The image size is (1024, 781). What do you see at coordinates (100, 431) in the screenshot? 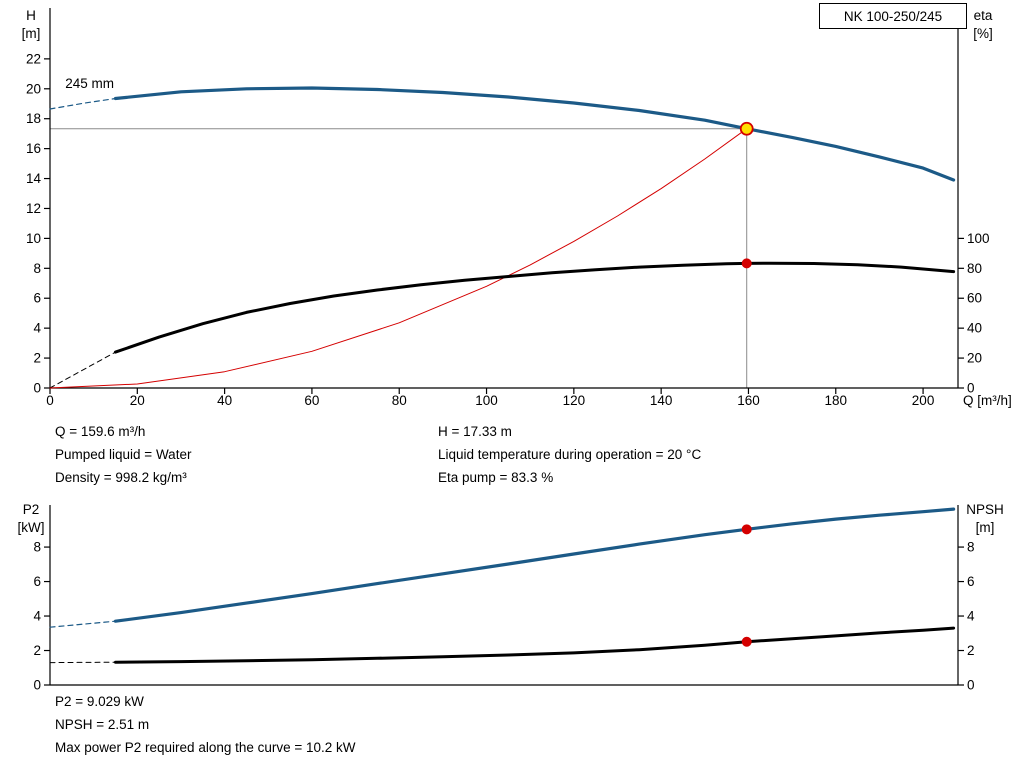
I see `readout-flow: Q = 159.6 m³/h` at bounding box center [100, 431].